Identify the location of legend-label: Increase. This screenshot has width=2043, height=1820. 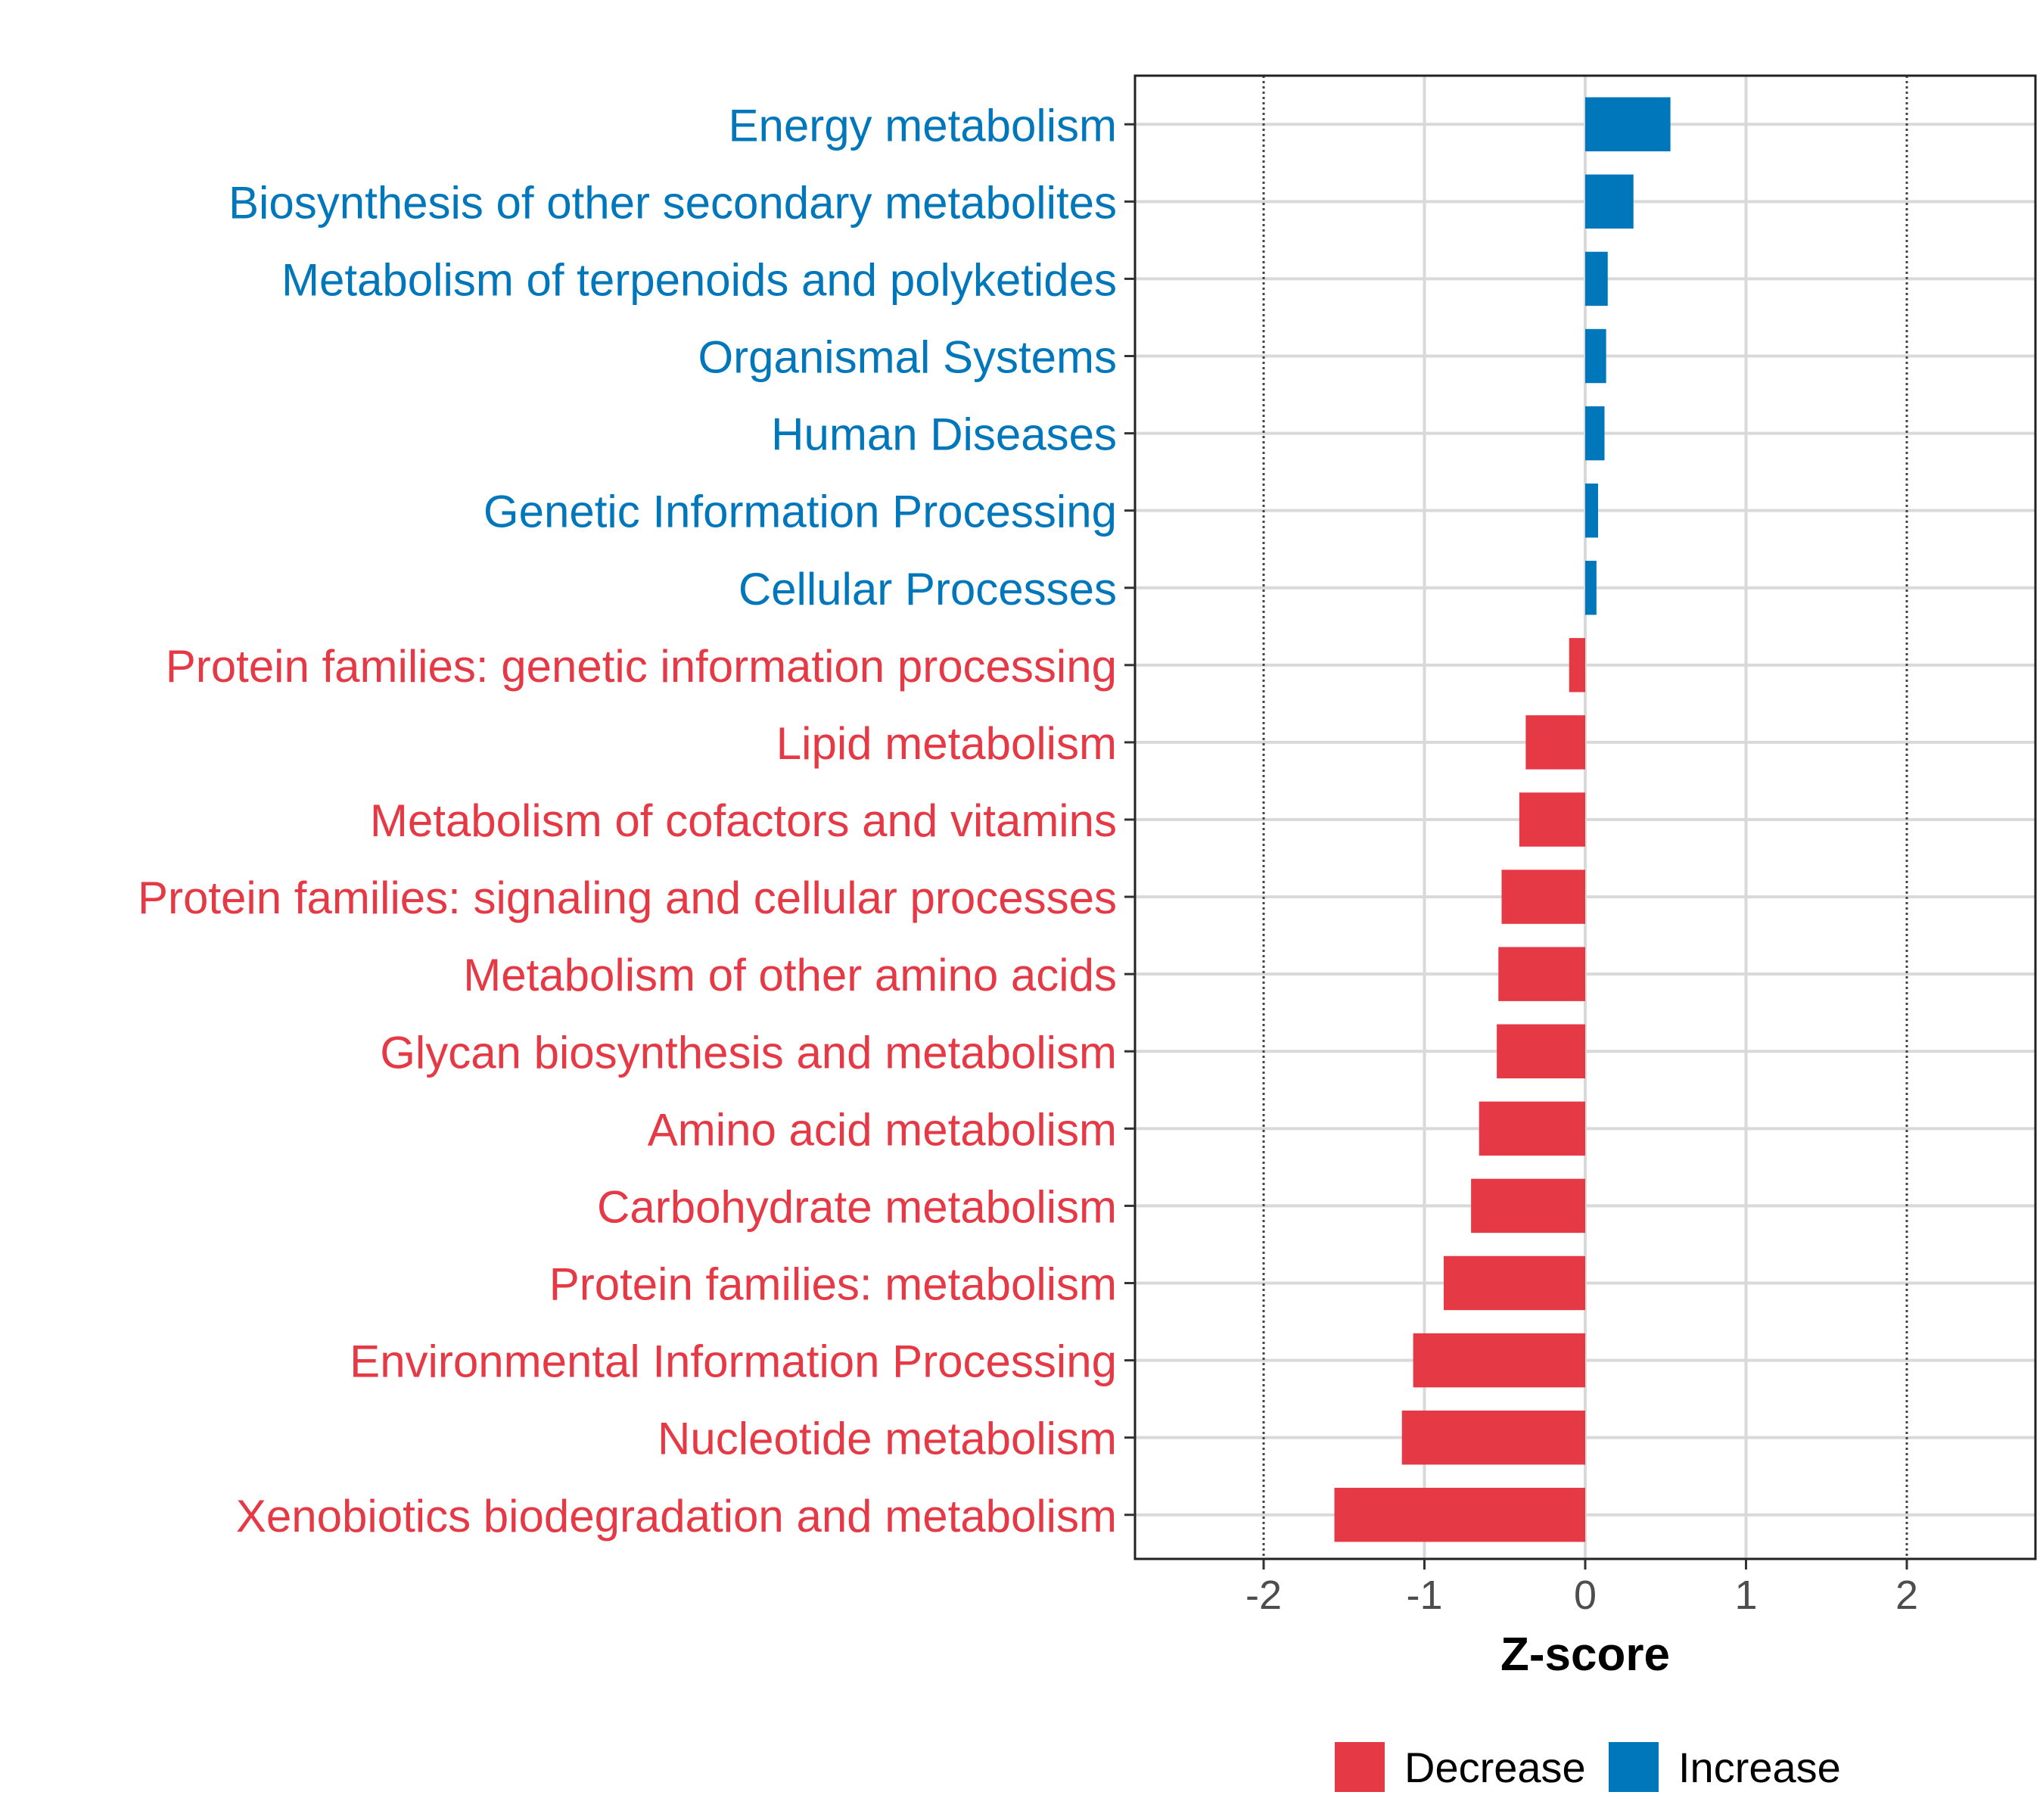
(1760, 1767).